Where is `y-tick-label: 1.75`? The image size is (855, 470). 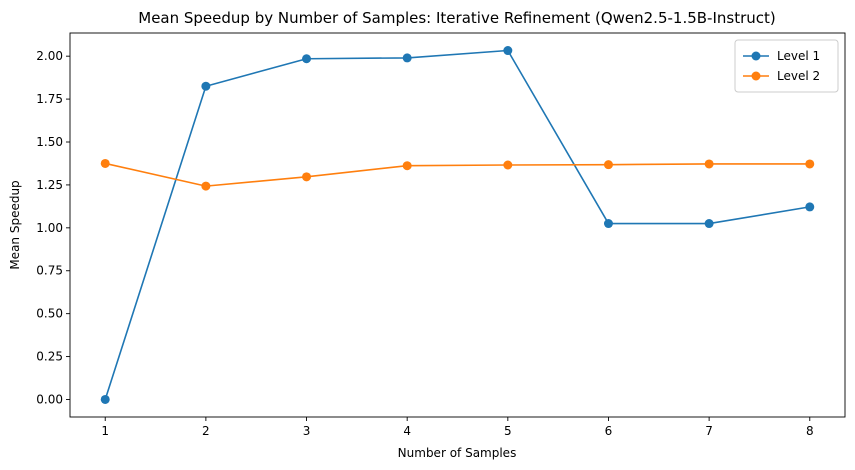
y-tick-label: 1.75 is located at coordinates (49, 99).